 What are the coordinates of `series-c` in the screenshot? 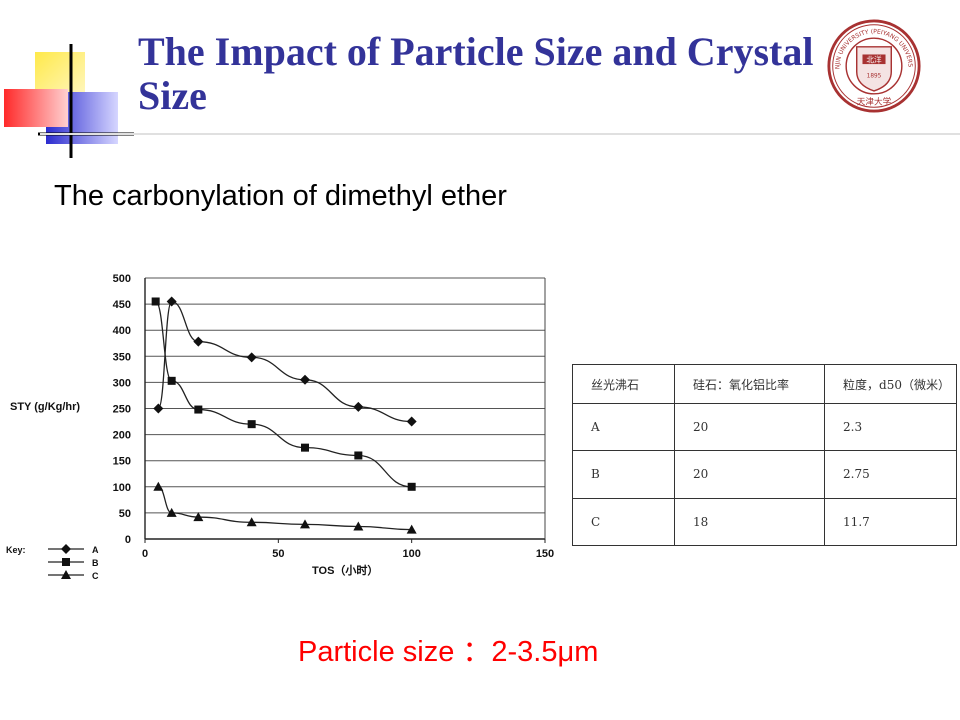 It's located at (285, 507).